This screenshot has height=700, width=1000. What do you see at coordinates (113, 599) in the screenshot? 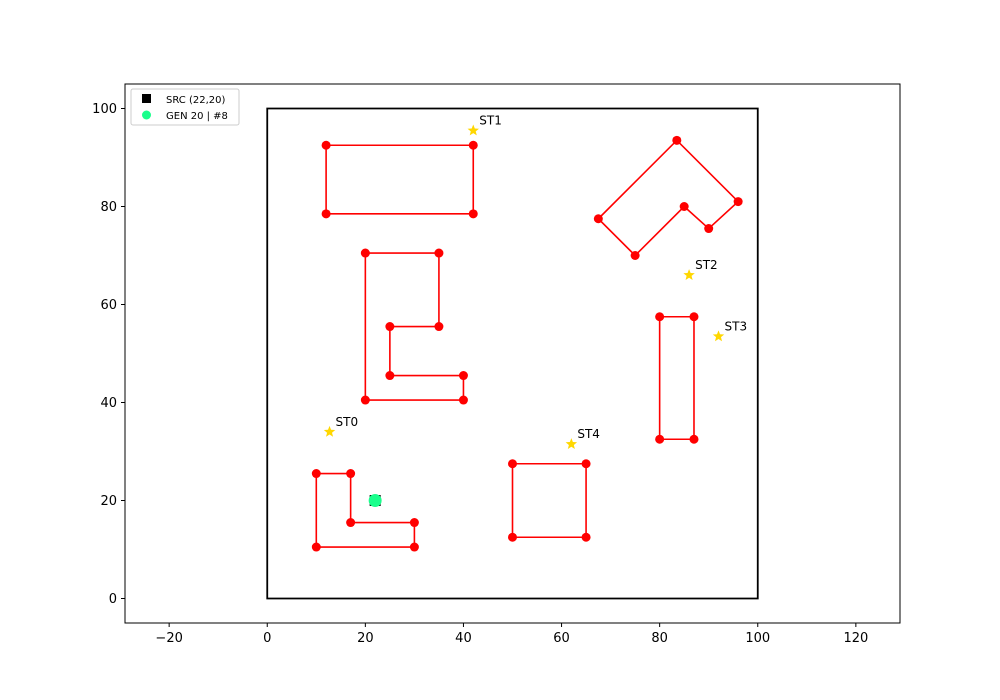
I see `y-tick-label-0: 0` at bounding box center [113, 599].